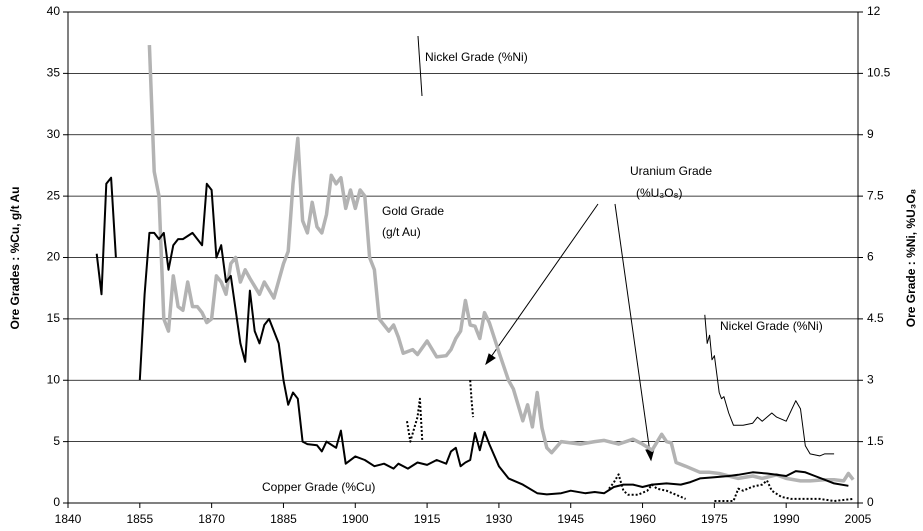  What do you see at coordinates (54, 134) in the screenshot?
I see `y-tick-label: 30` at bounding box center [54, 134].